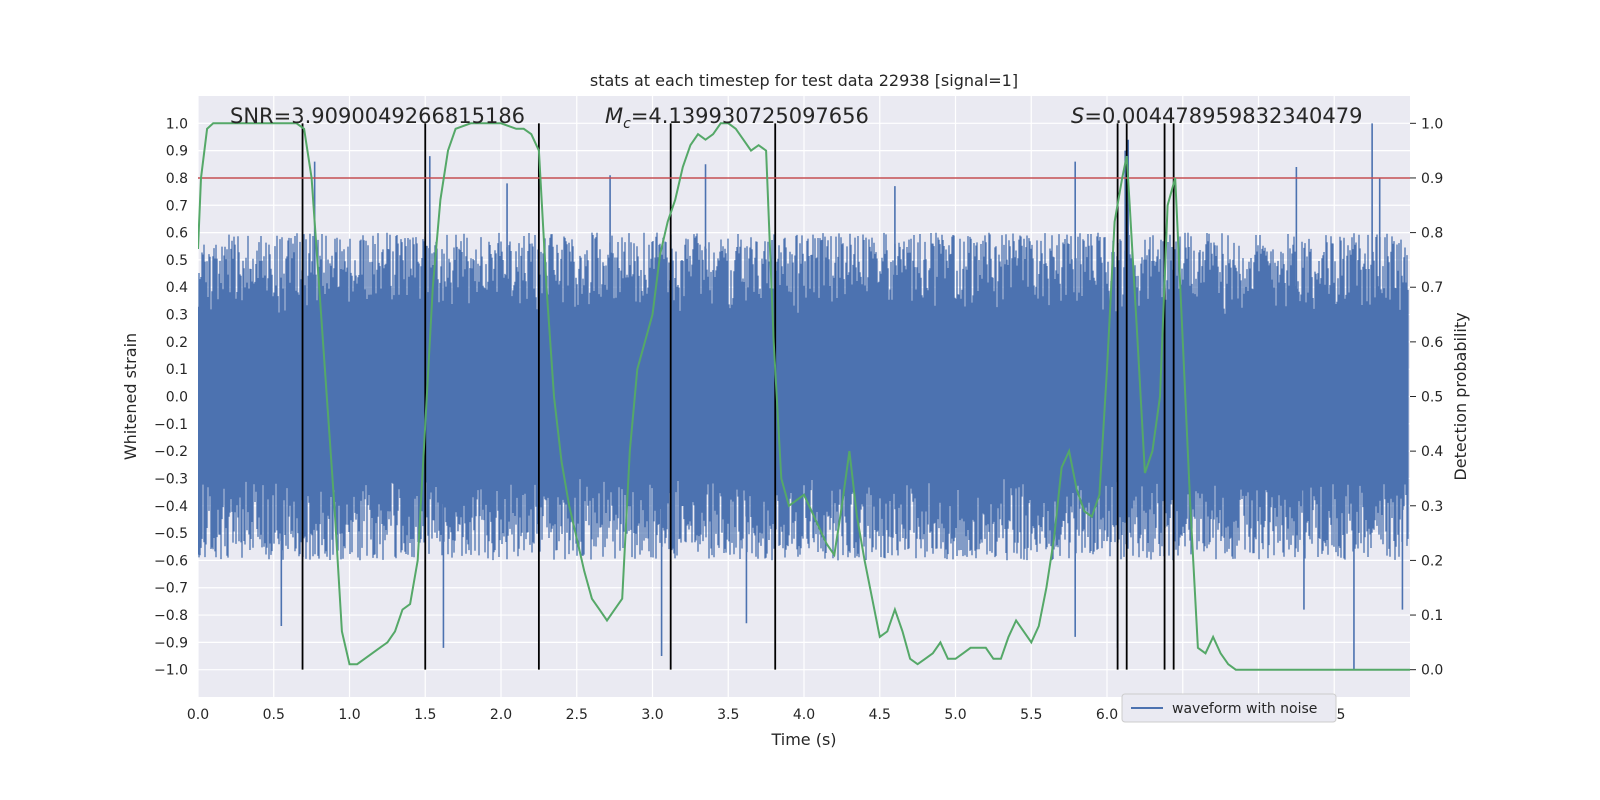 The image size is (1600, 800). What do you see at coordinates (1432, 616) in the screenshot?
I see `y2-tick-label: 0.1` at bounding box center [1432, 616].